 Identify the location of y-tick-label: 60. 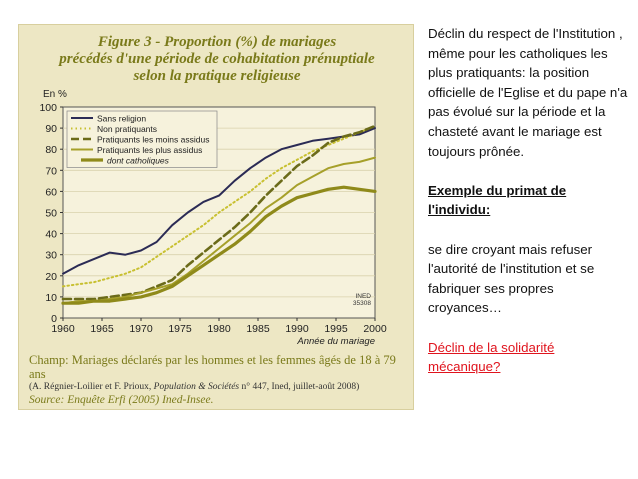
(51, 192).